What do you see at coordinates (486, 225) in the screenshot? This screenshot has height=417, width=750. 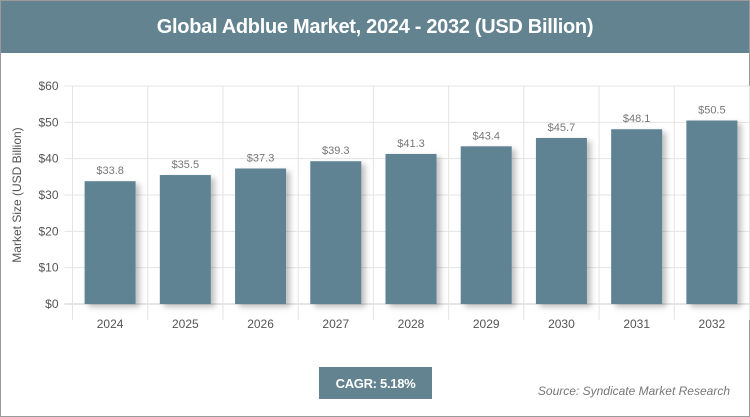 I see `bar-2029` at bounding box center [486, 225].